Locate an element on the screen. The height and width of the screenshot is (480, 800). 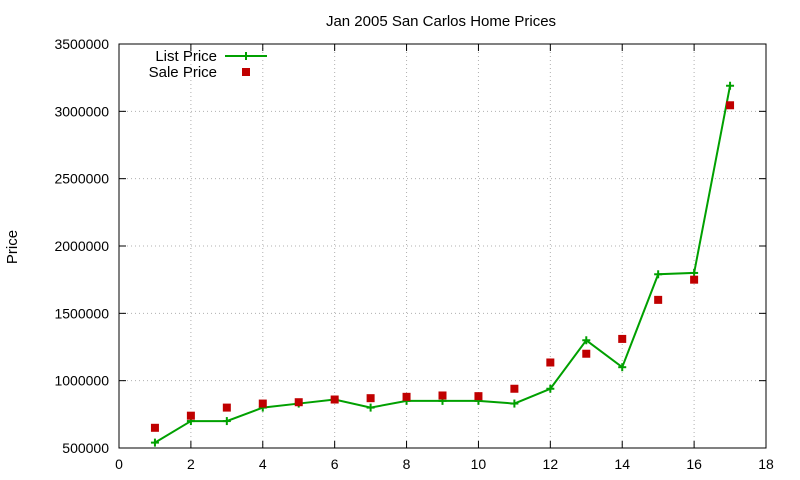
x-tick-label: 6 is located at coordinates (335, 464).